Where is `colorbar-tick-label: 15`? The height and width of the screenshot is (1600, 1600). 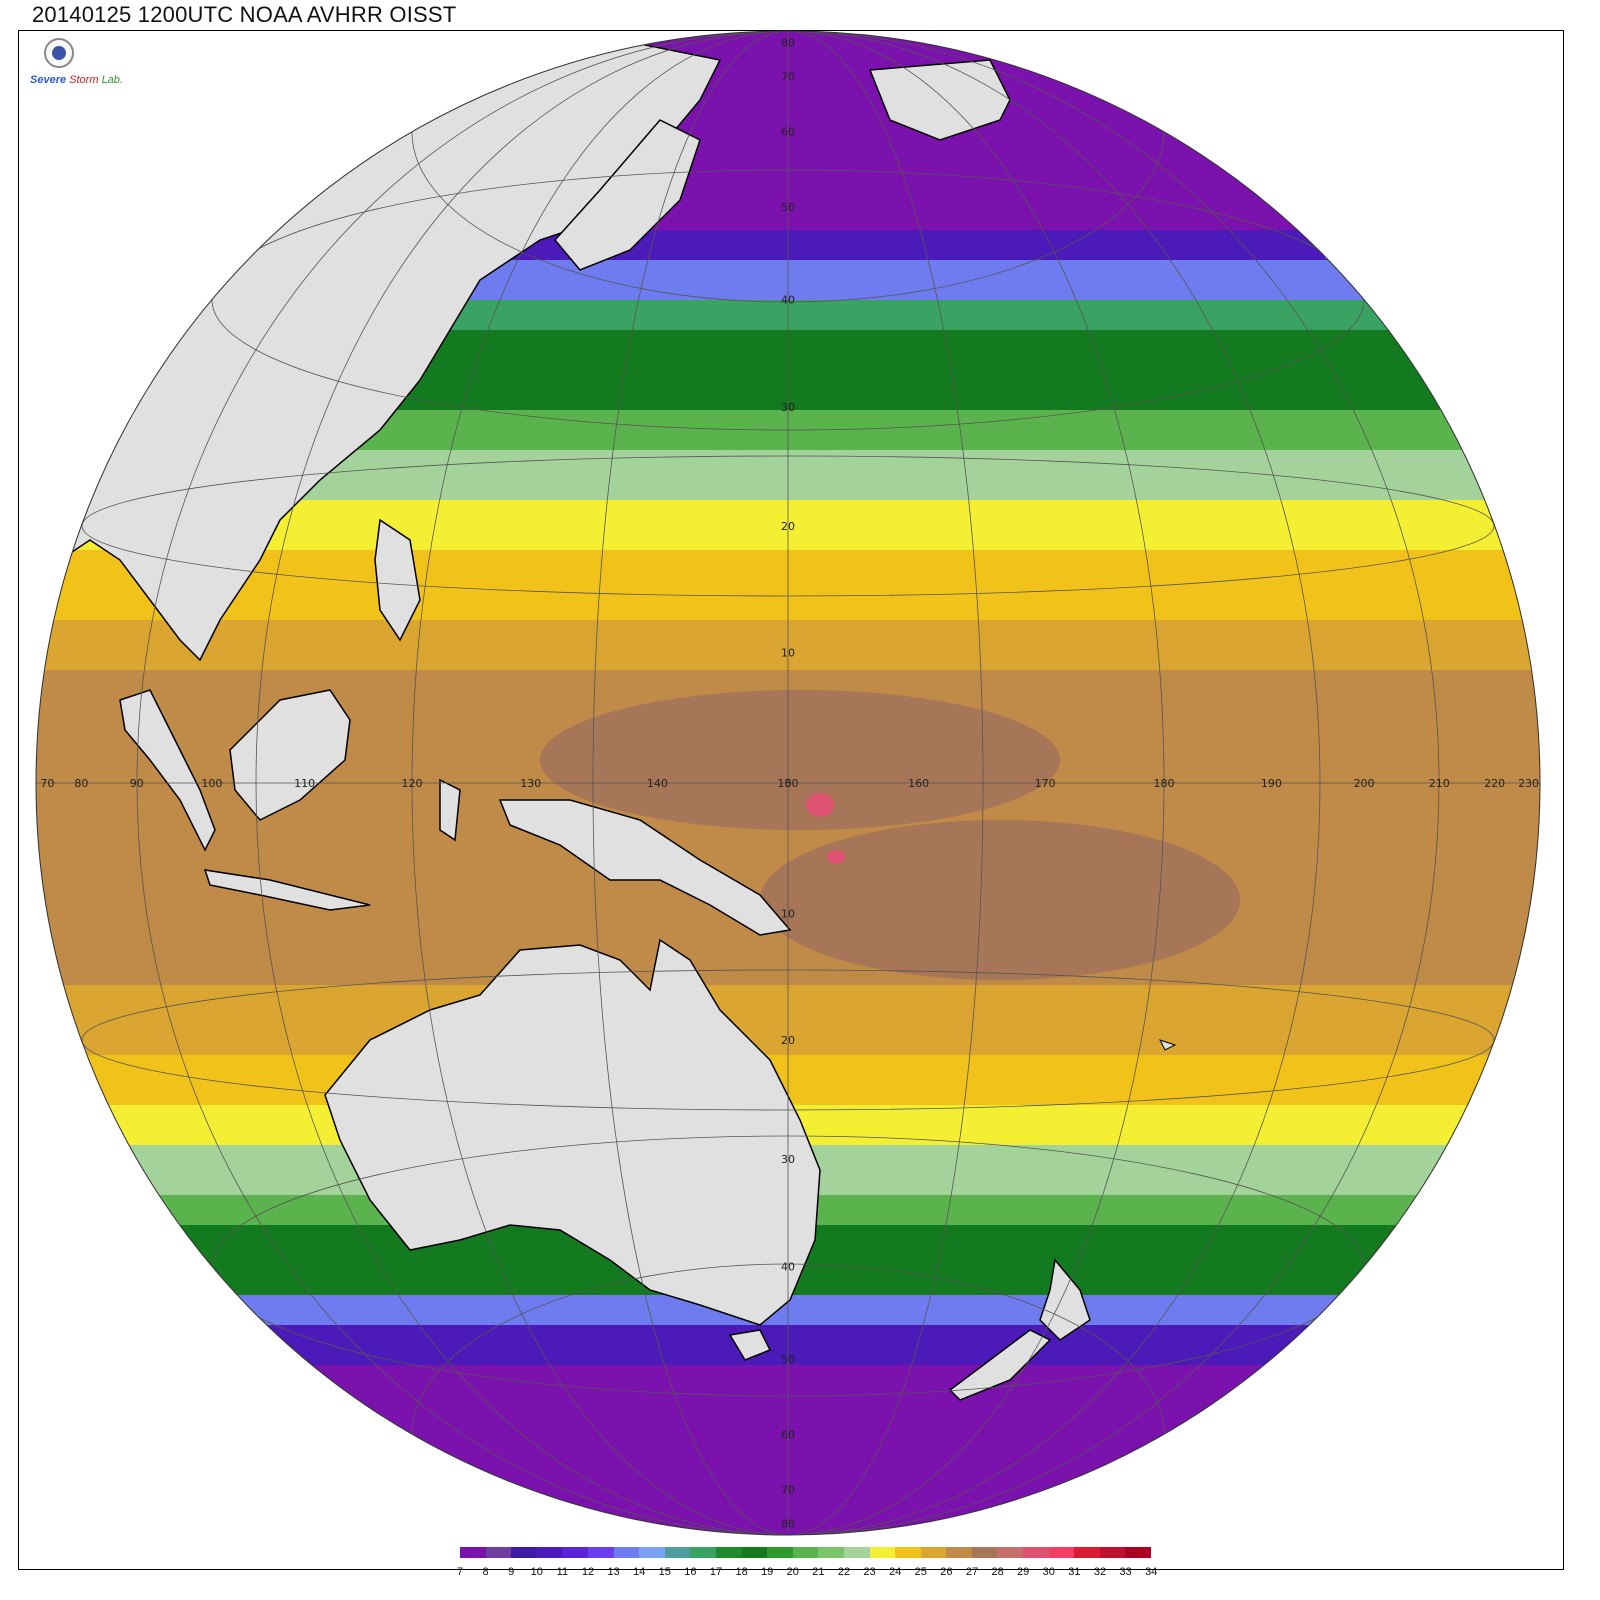
colorbar-tick-label: 15 is located at coordinates (664, 1572).